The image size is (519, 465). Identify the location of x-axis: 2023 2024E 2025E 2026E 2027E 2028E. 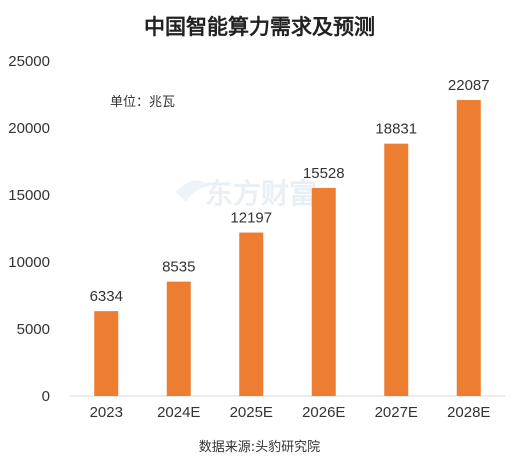
(290, 412).